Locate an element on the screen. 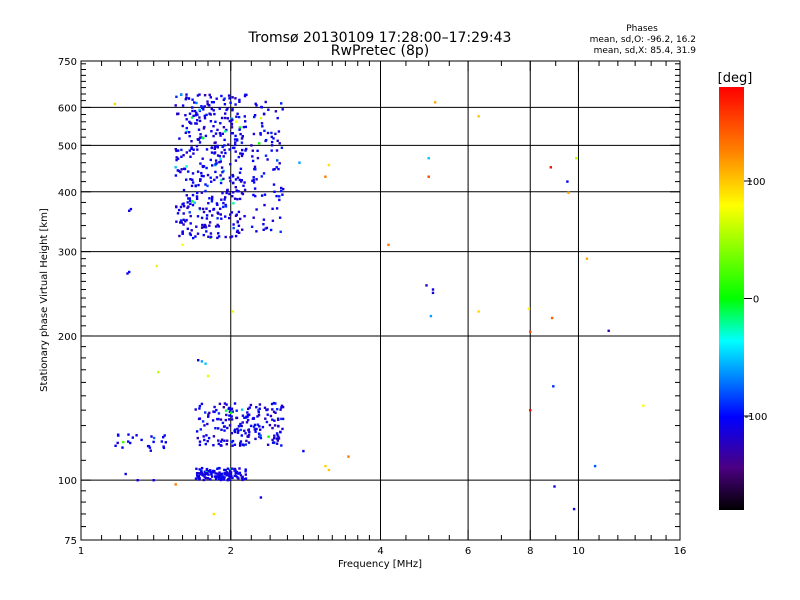  colorbar is located at coordinates (731, 298).